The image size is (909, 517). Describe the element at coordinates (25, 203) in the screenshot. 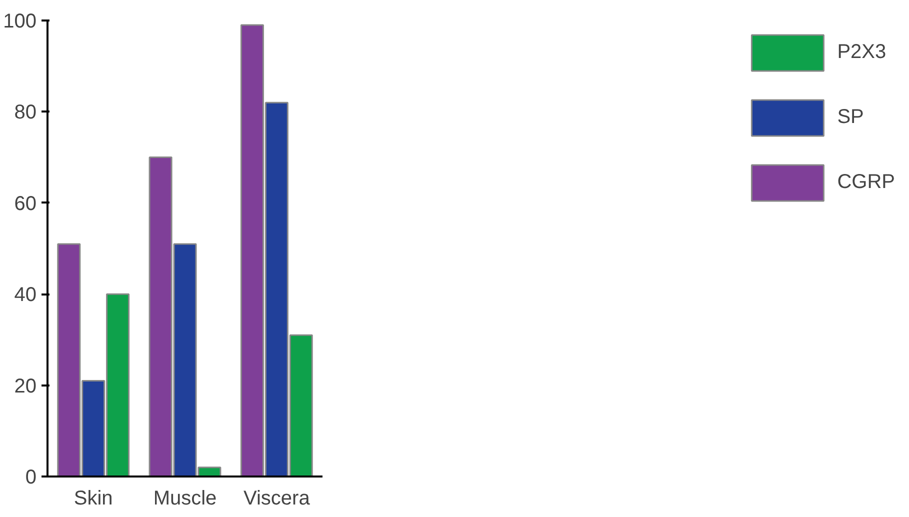

I see `y-tick-label: 60` at that location.